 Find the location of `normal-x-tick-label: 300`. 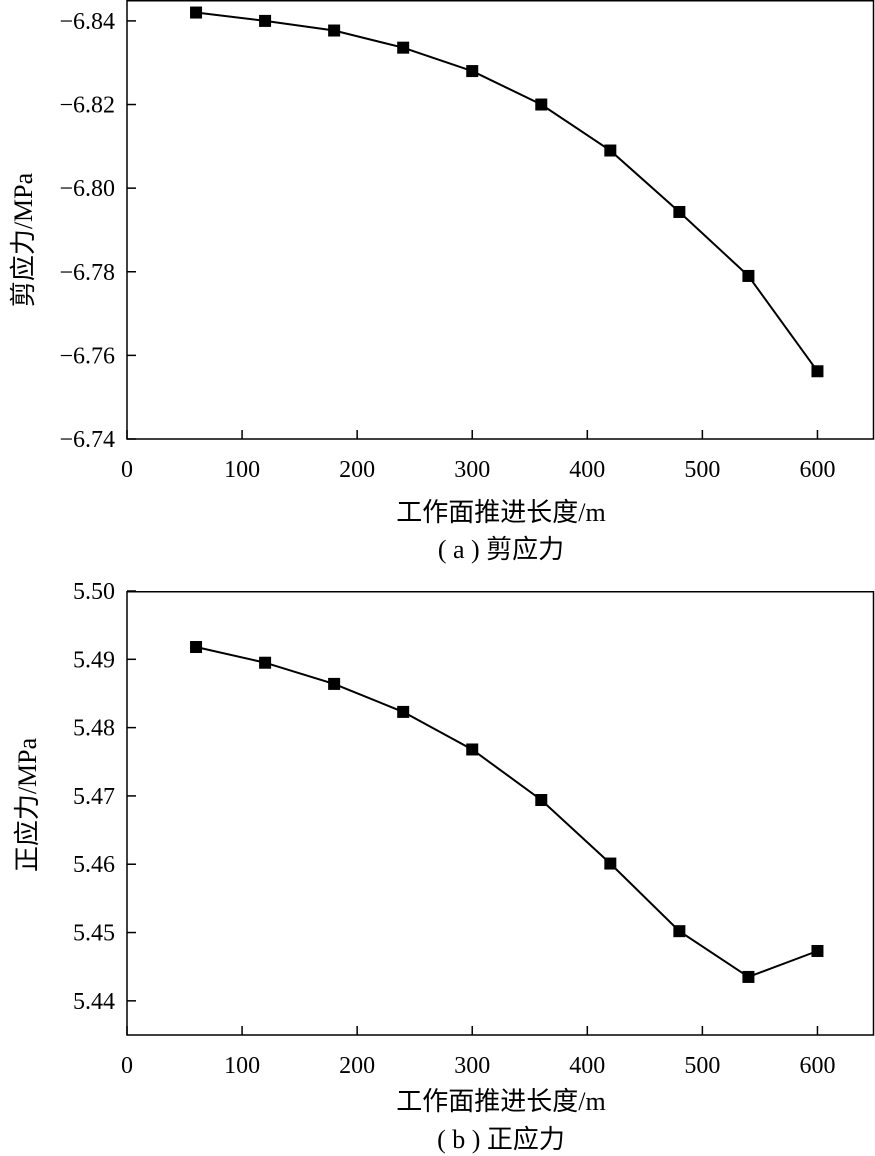

normal-x-tick-label: 300 is located at coordinates (472, 1066).